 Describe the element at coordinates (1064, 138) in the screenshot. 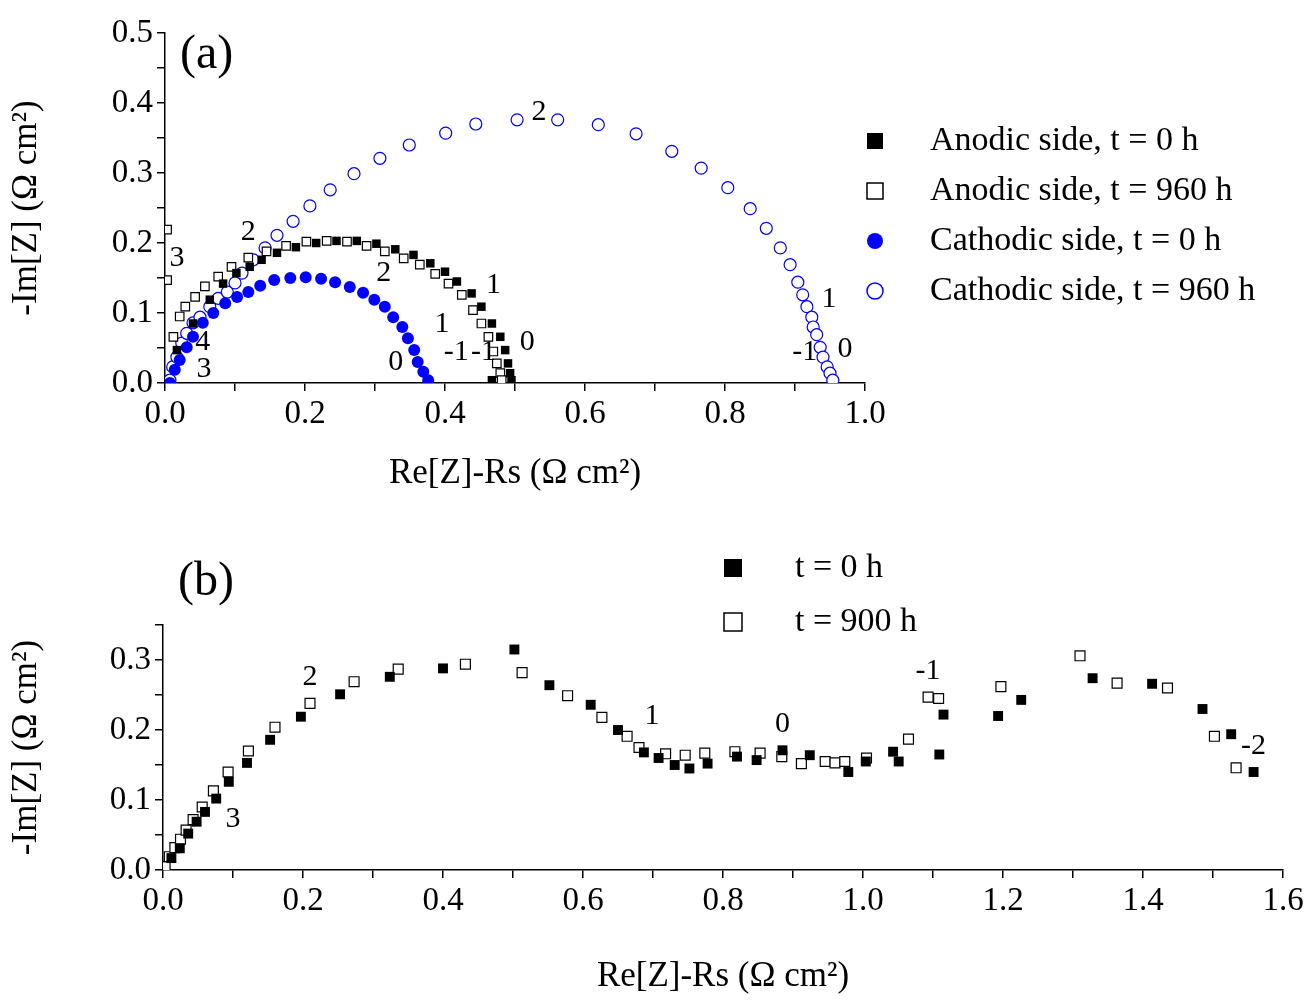

I see `legend-label: Anodic side, t = 0 h` at that location.